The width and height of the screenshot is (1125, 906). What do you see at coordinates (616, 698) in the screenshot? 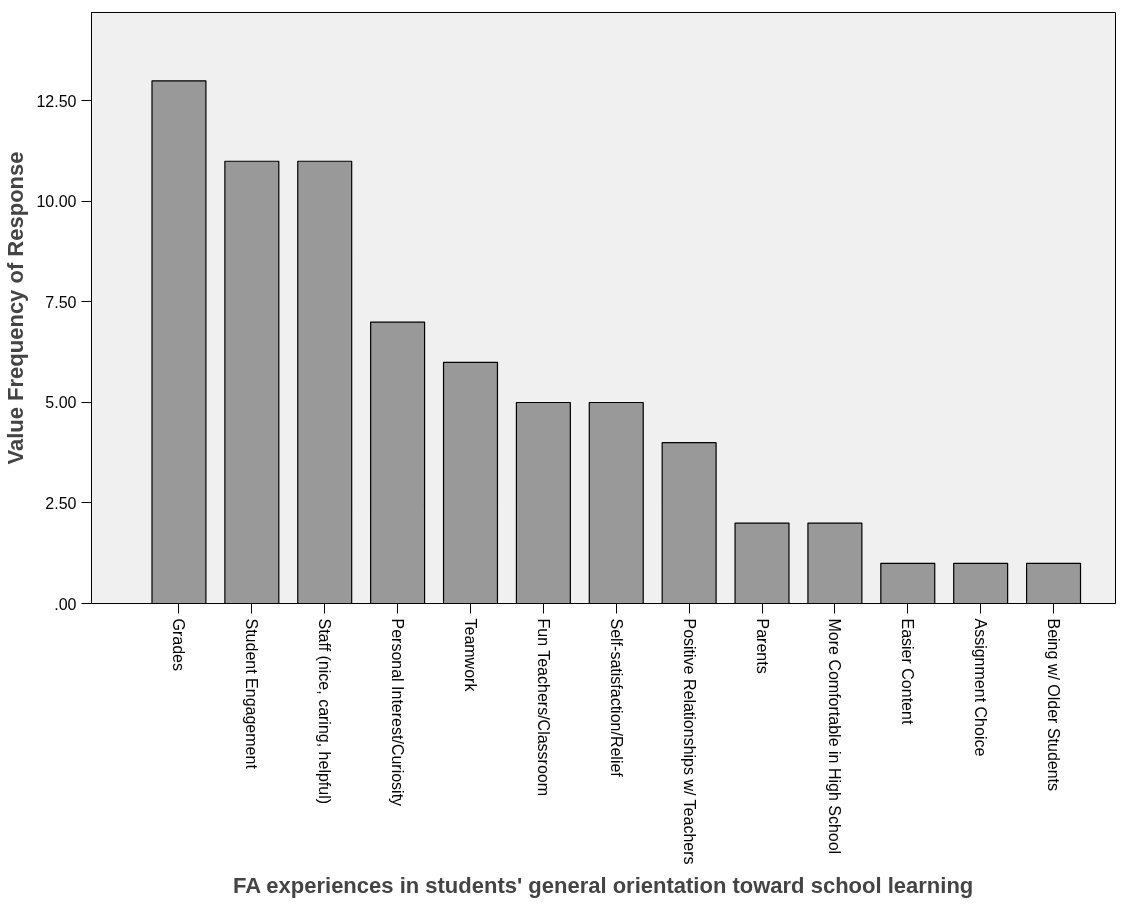
I see `x-tick-label: Self-satisfaction/Relief` at bounding box center [616, 698].